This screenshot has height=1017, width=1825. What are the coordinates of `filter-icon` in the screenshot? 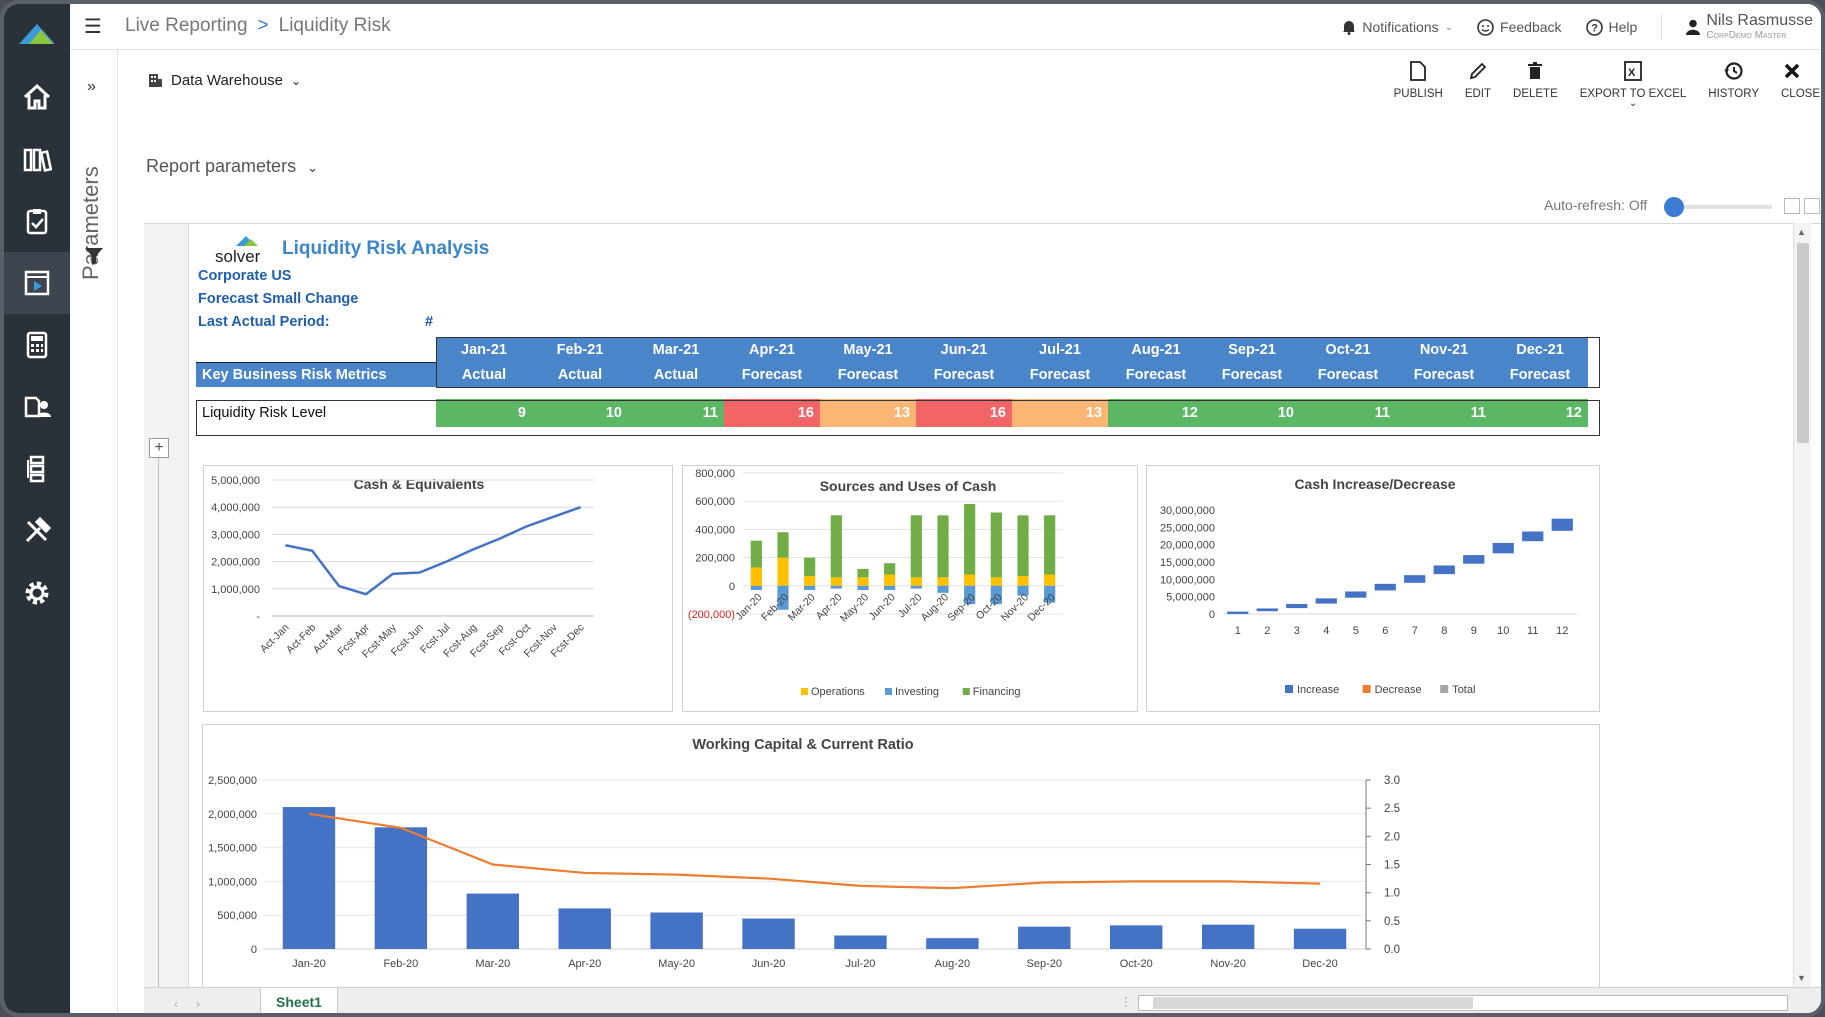 It's located at (94, 256).